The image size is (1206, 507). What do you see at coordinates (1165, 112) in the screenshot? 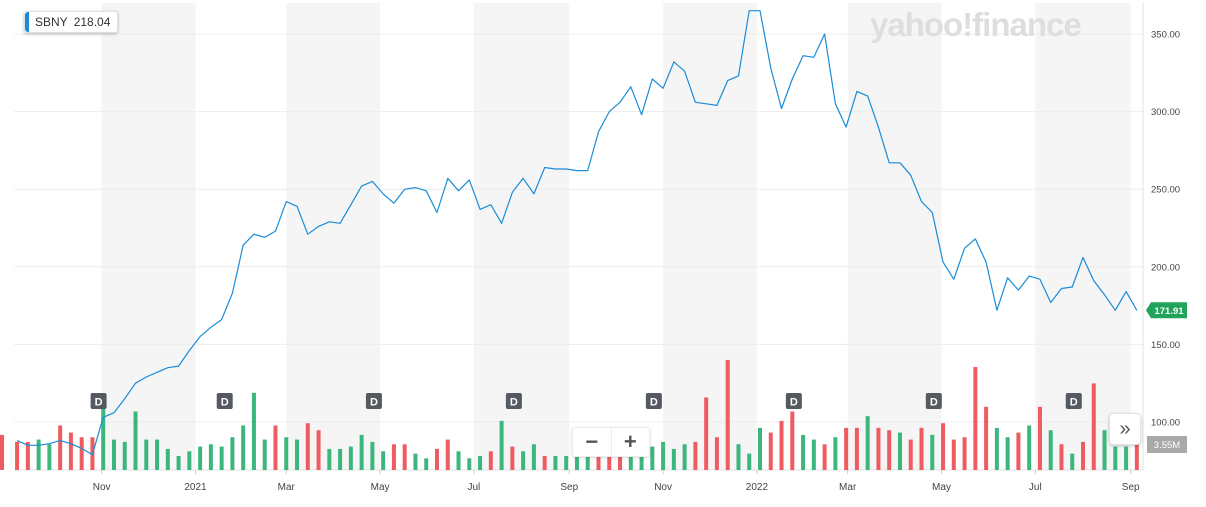
I see `y-tick-label: 300.00` at bounding box center [1165, 112].